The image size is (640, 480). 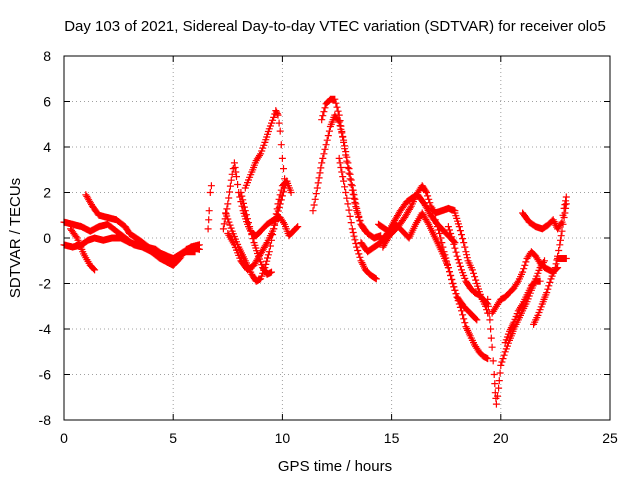 What do you see at coordinates (45, 375) in the screenshot?
I see `y-tick-label: -6` at bounding box center [45, 375].